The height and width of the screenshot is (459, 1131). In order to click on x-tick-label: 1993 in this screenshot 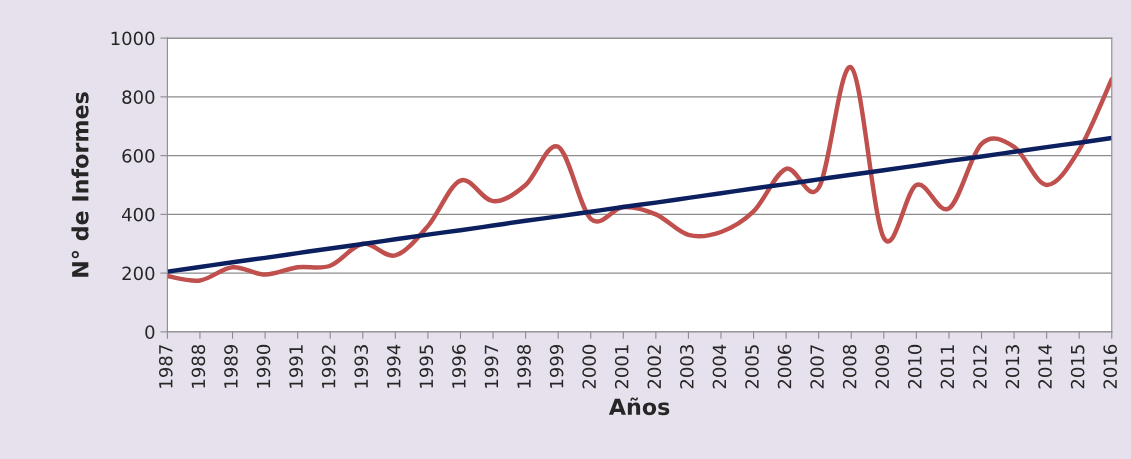, I will do `click(361, 366)`.